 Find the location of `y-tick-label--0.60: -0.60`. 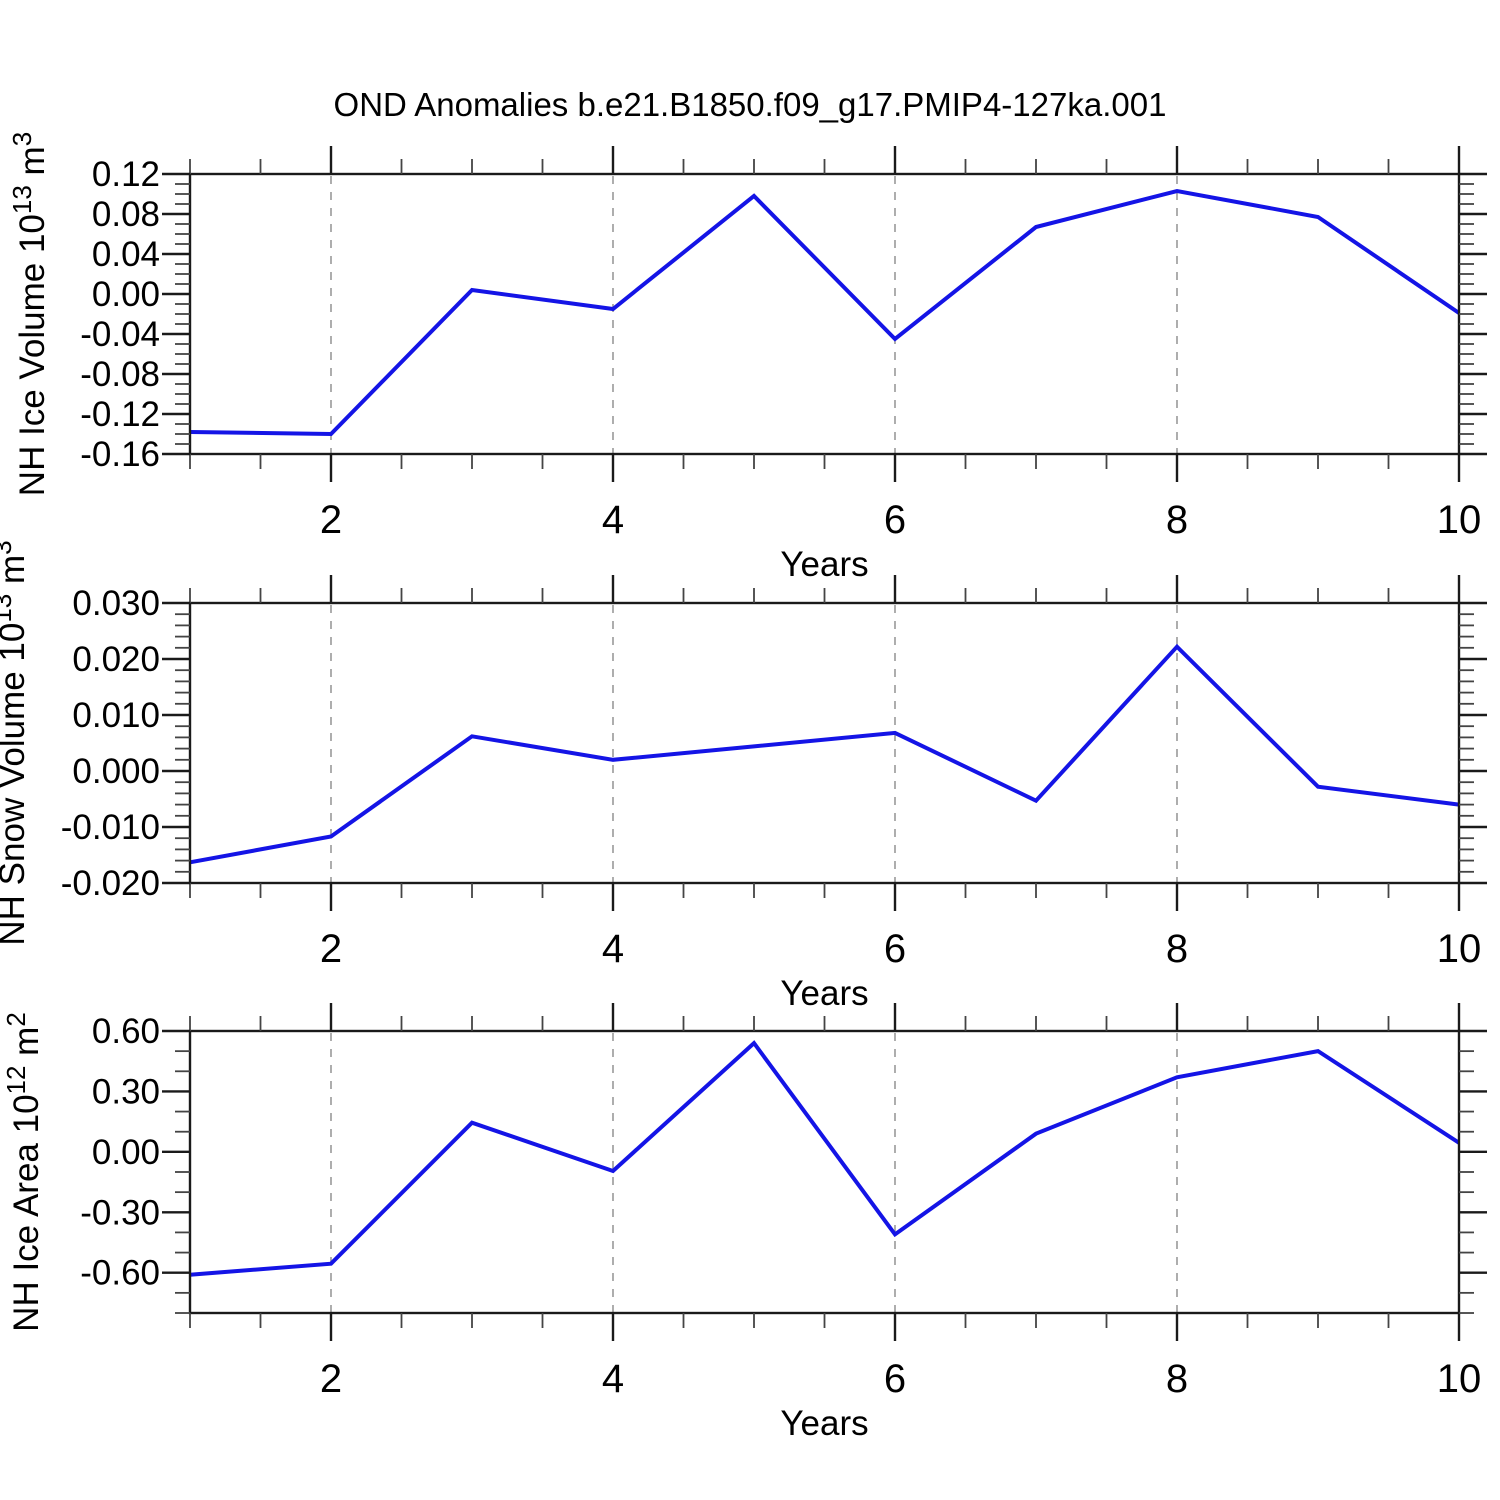

y-tick-label--0.60: -0.60 is located at coordinates (120, 1273).